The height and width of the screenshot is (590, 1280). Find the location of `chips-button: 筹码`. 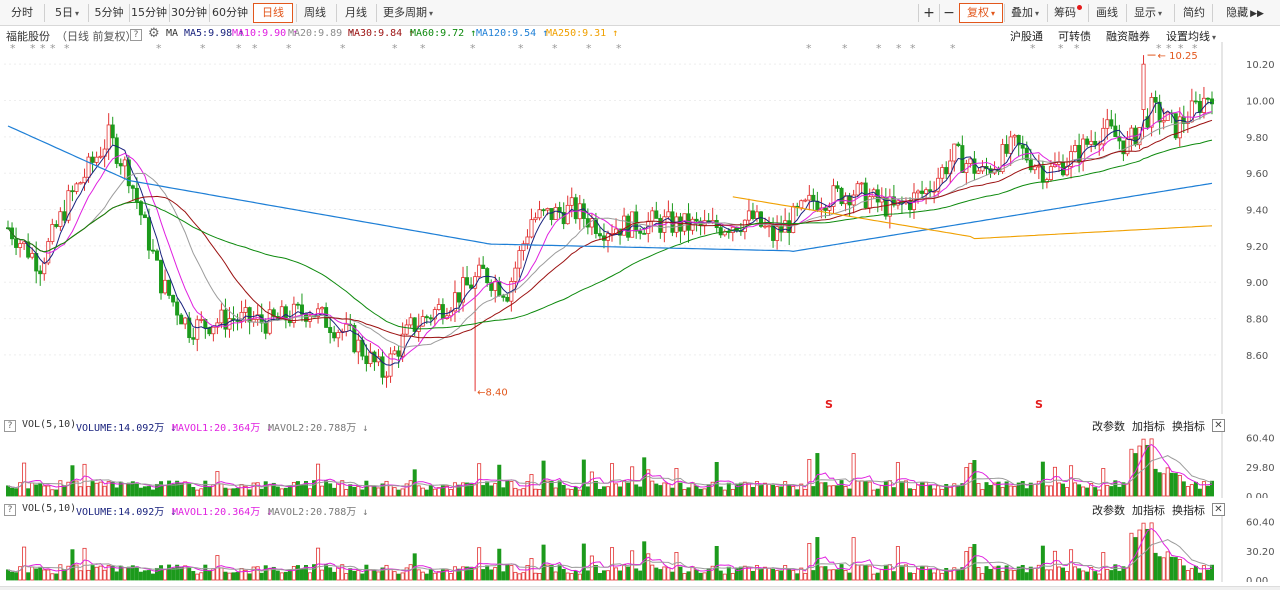

chips-button: 筹码 is located at coordinates (1068, 13).